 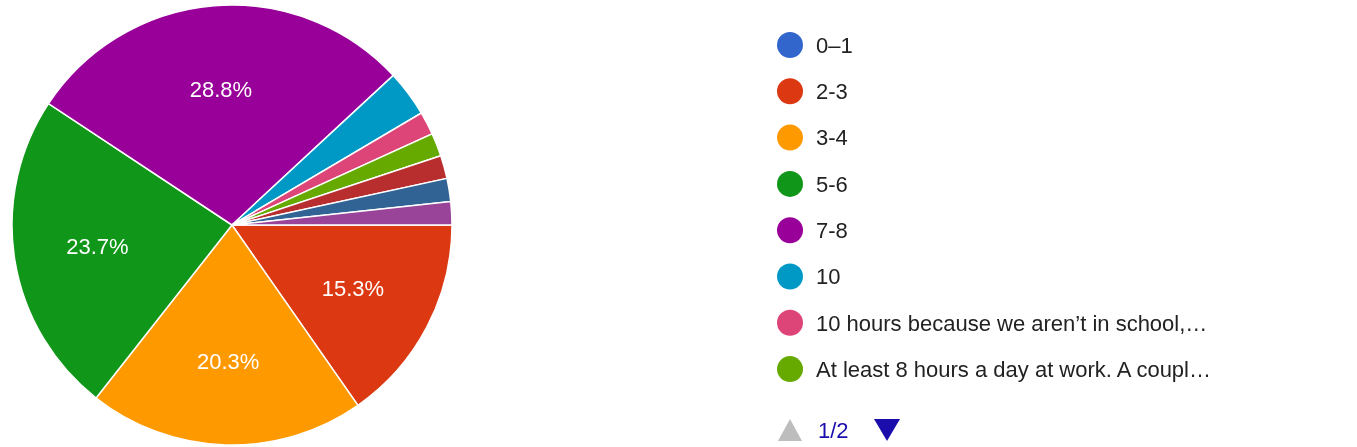 I want to click on legend-label: 0–1, so click(x=834, y=45).